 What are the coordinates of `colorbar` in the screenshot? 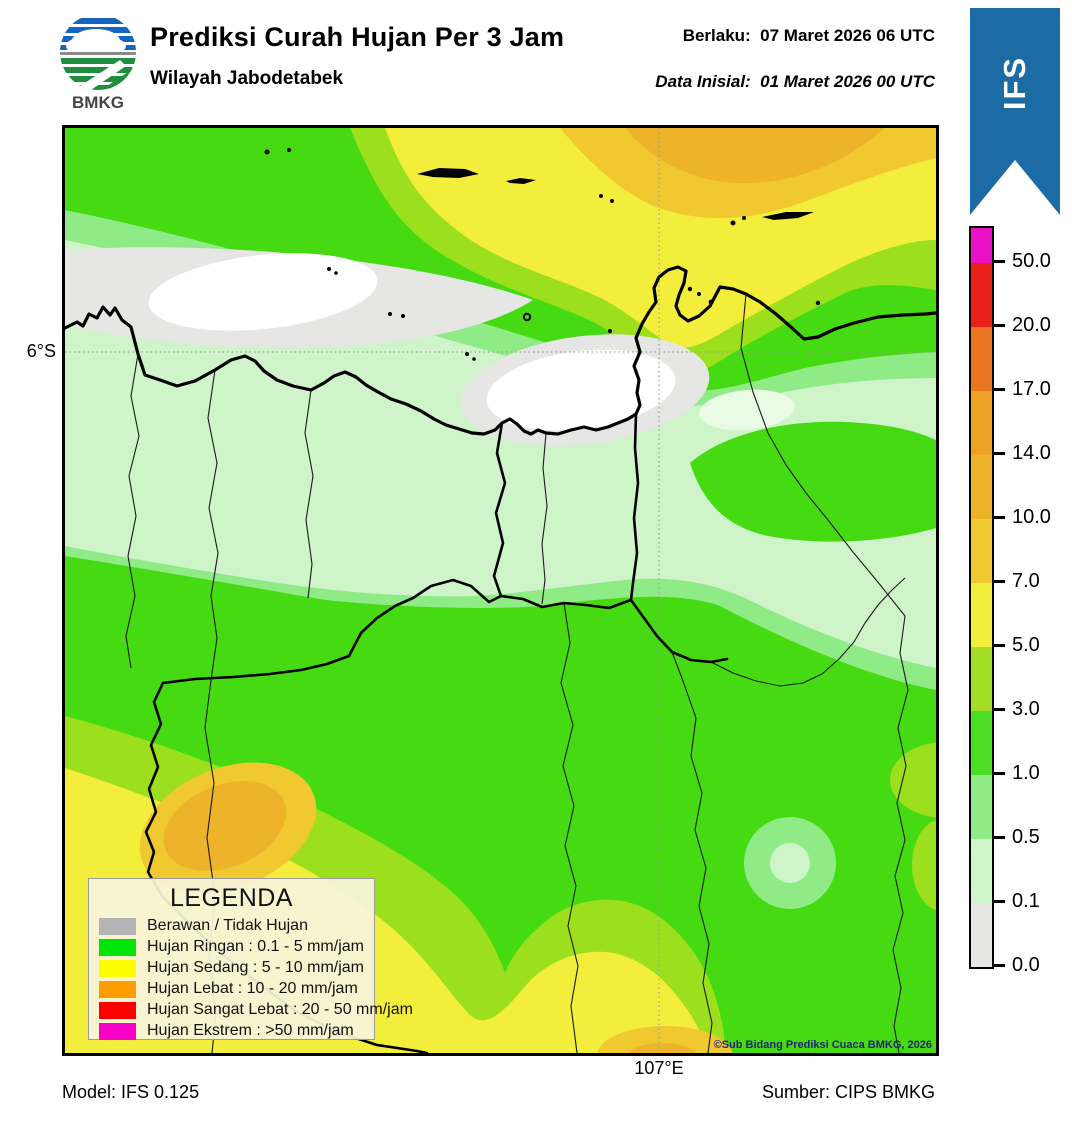 It's located at (981, 597).